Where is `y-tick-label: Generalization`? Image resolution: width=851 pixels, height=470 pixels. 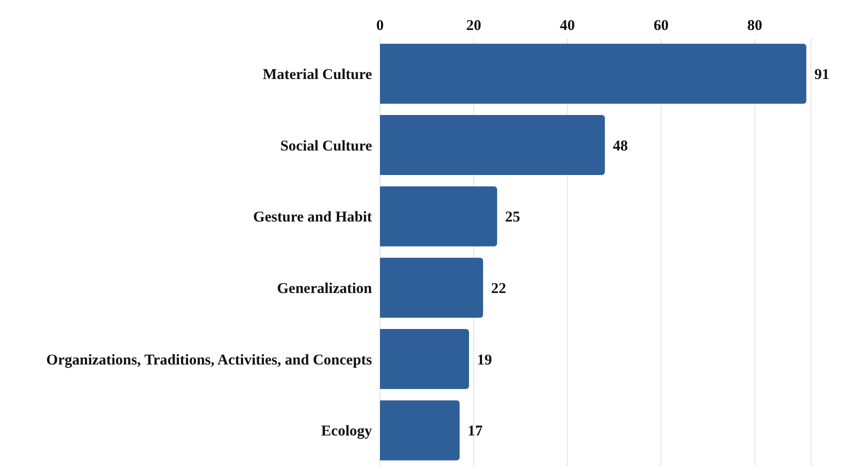 y-tick-label: Generalization is located at coordinates (325, 288).